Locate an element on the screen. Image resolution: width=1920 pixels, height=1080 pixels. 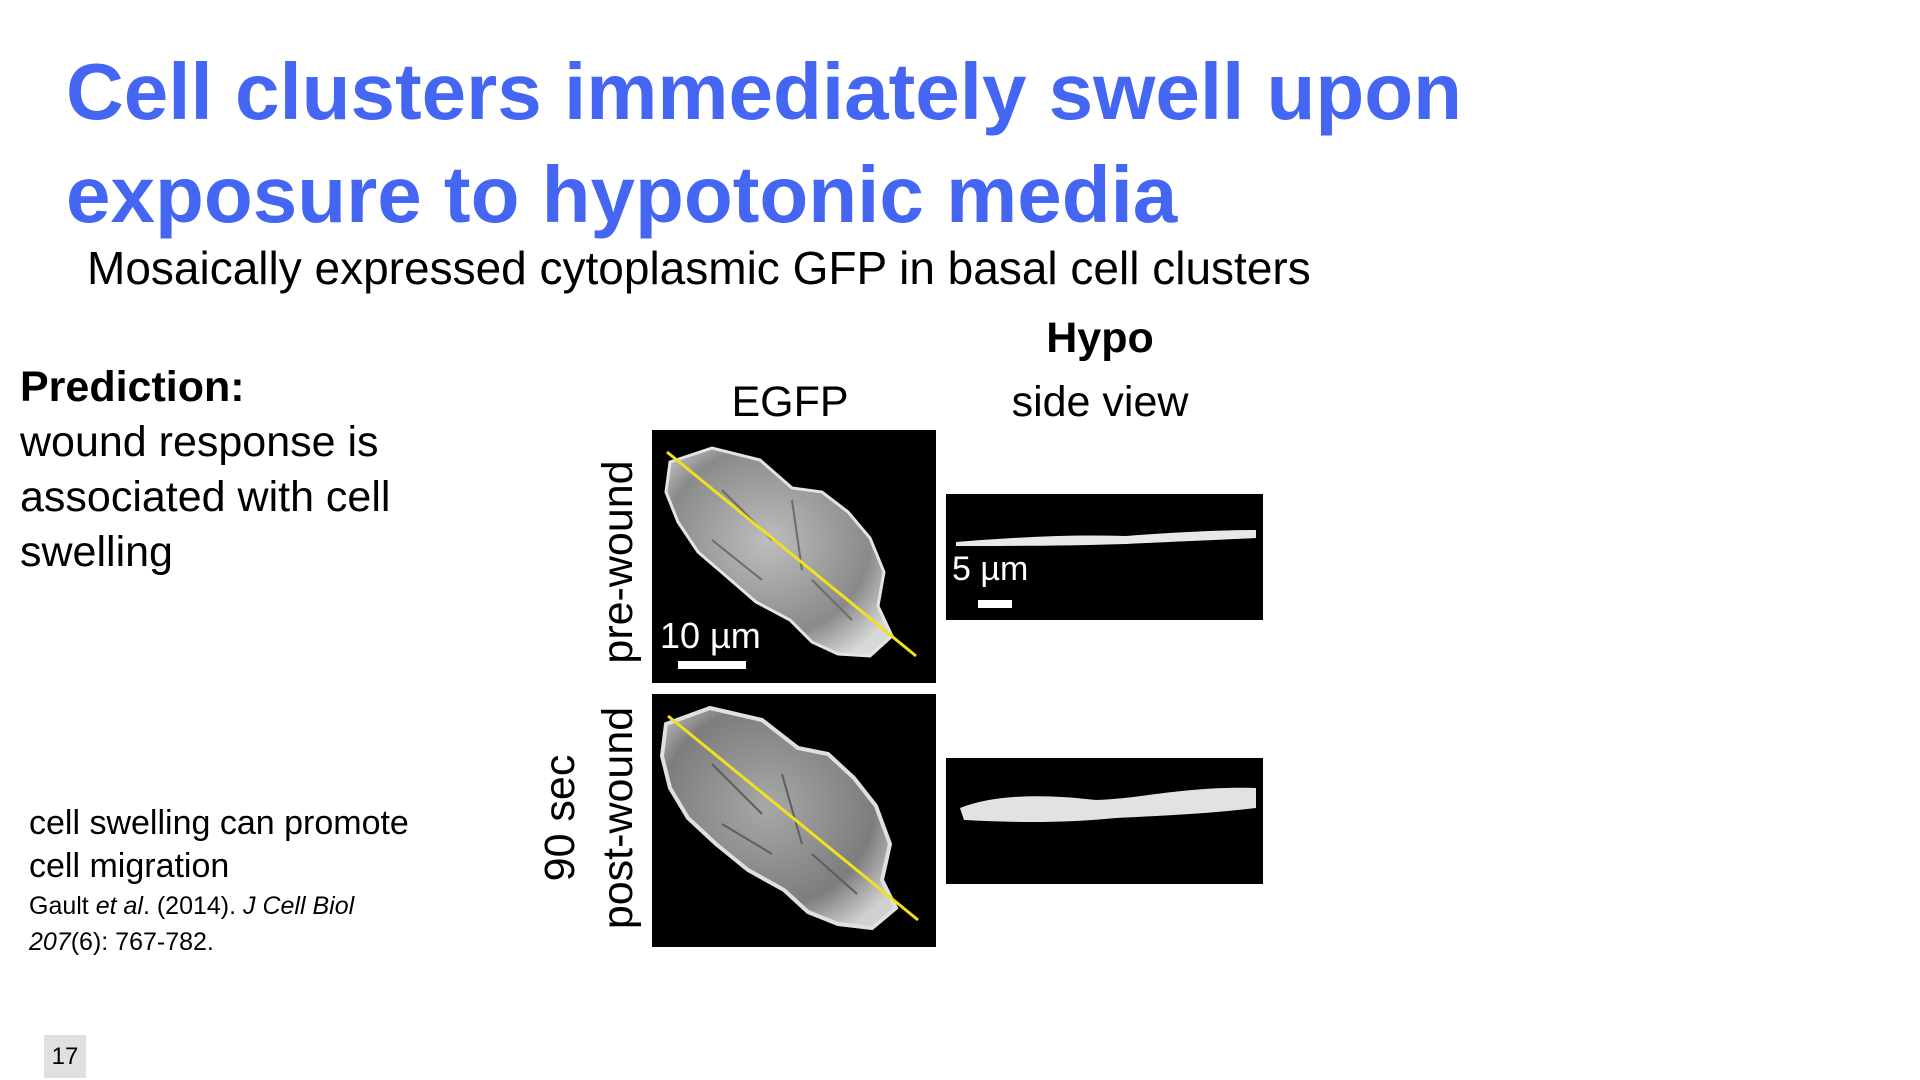
scale-bar-egfp is located at coordinates (712, 665).